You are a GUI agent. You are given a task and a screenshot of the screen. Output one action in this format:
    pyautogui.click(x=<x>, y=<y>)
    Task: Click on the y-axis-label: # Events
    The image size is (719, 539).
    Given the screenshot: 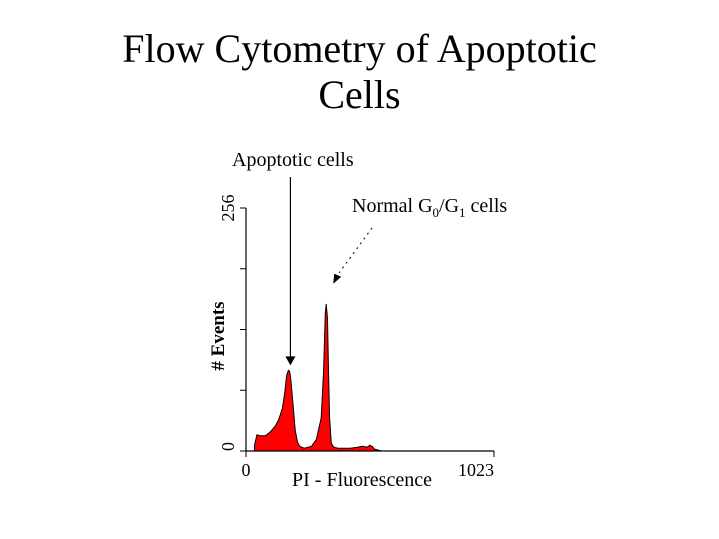 What is the action you would take?
    pyautogui.click(x=218, y=335)
    